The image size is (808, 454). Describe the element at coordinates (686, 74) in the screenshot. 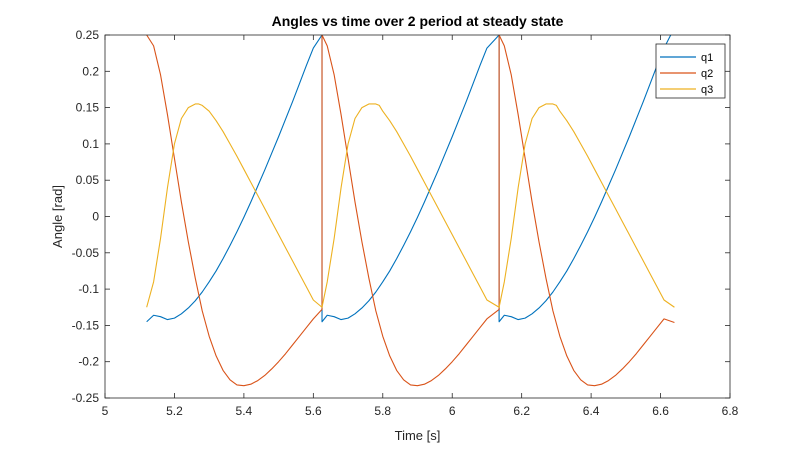

I see `legend-entry-q2: q2` at that location.